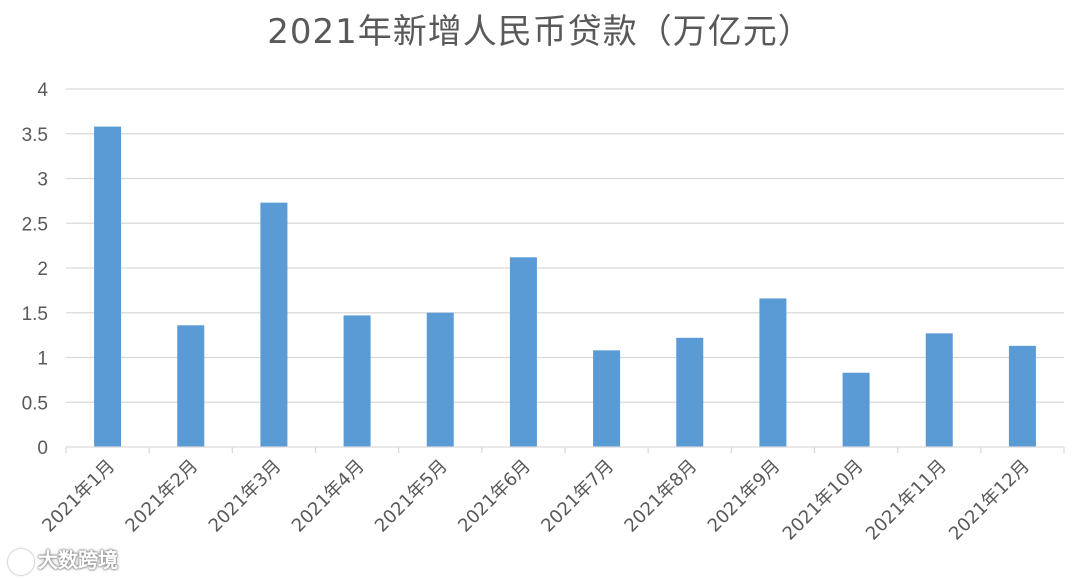 The height and width of the screenshot is (579, 1080). Describe the element at coordinates (78, 560) in the screenshot. I see `watermark-text: 大数跨境` at that location.